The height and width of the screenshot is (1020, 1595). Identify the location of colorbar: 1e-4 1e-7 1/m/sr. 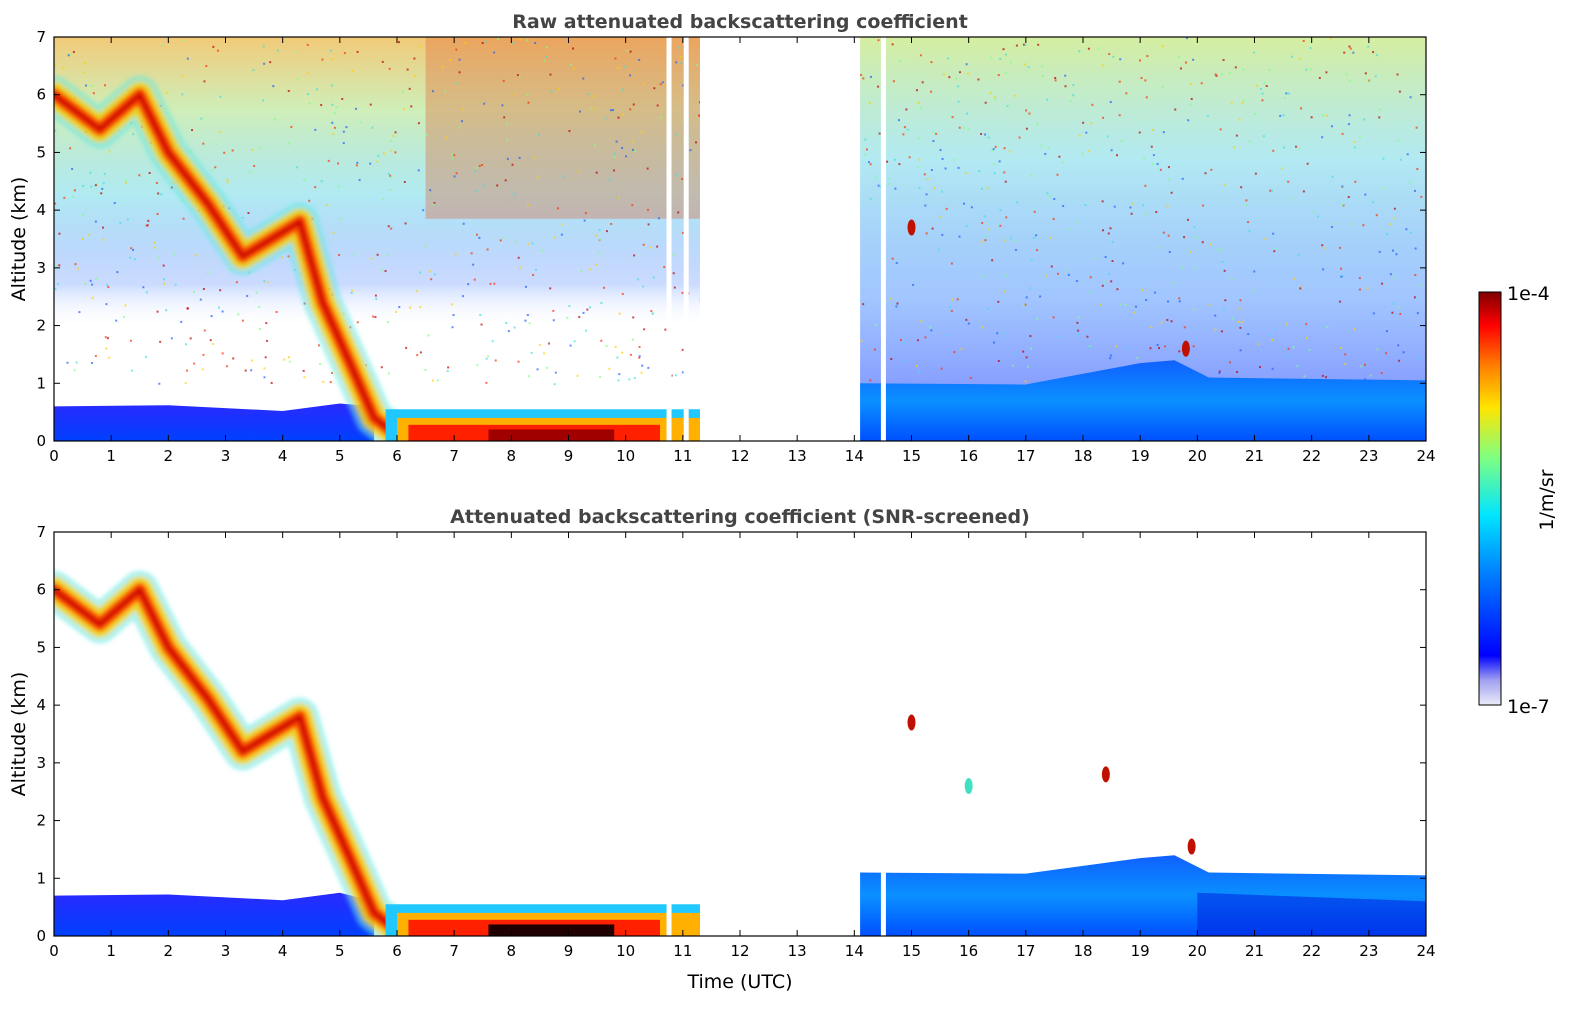
(1518, 500).